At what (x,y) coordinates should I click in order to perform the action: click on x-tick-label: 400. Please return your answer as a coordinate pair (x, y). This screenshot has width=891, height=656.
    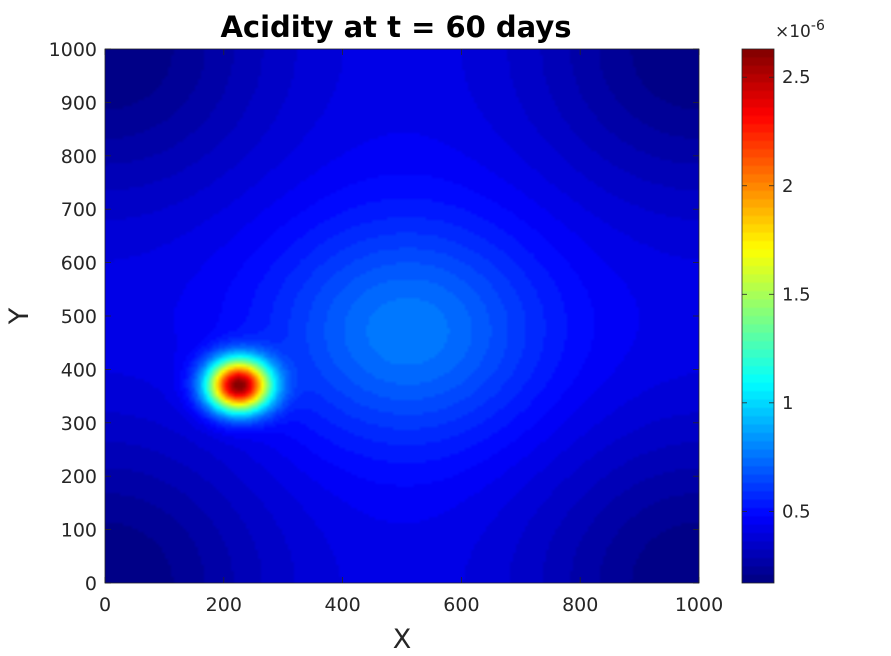
    Looking at the image, I should click on (342, 605).